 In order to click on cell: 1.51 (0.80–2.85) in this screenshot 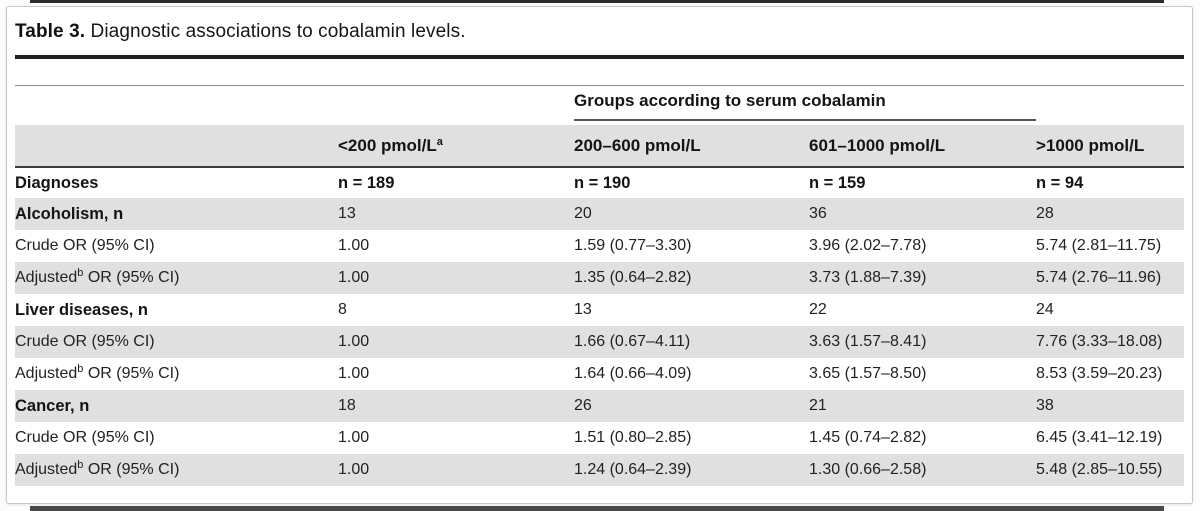, I will do `click(633, 437)`.